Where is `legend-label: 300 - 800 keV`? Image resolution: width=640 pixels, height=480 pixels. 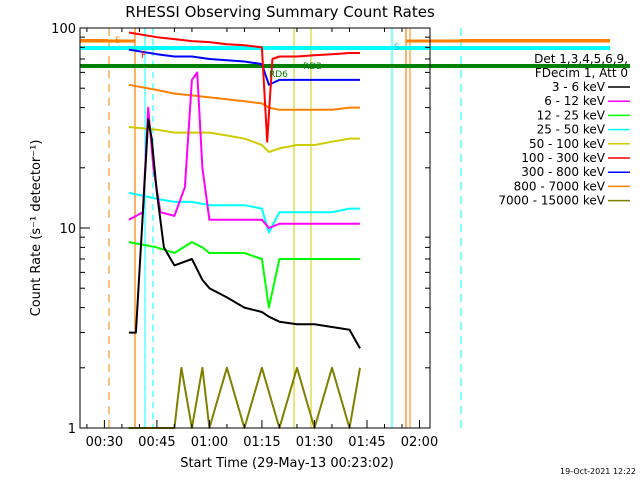 legend-label: 300 - 800 keV is located at coordinates (563, 172).